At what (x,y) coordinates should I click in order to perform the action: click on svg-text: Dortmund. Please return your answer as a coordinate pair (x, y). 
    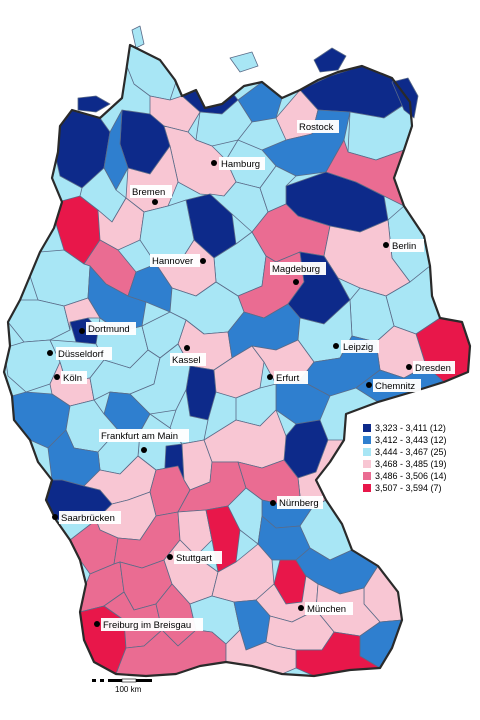
    Looking at the image, I should click on (109, 329).